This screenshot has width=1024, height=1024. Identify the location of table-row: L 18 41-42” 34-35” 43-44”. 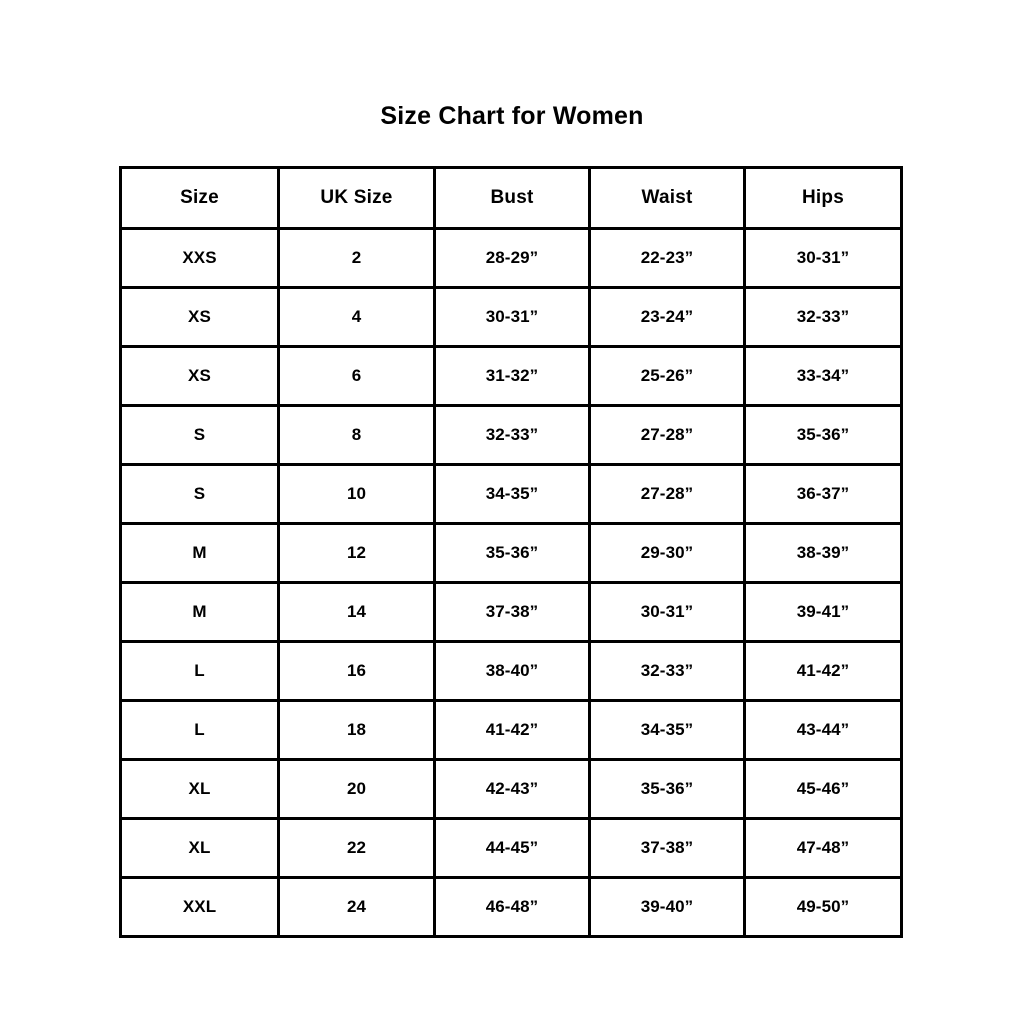
(511, 730).